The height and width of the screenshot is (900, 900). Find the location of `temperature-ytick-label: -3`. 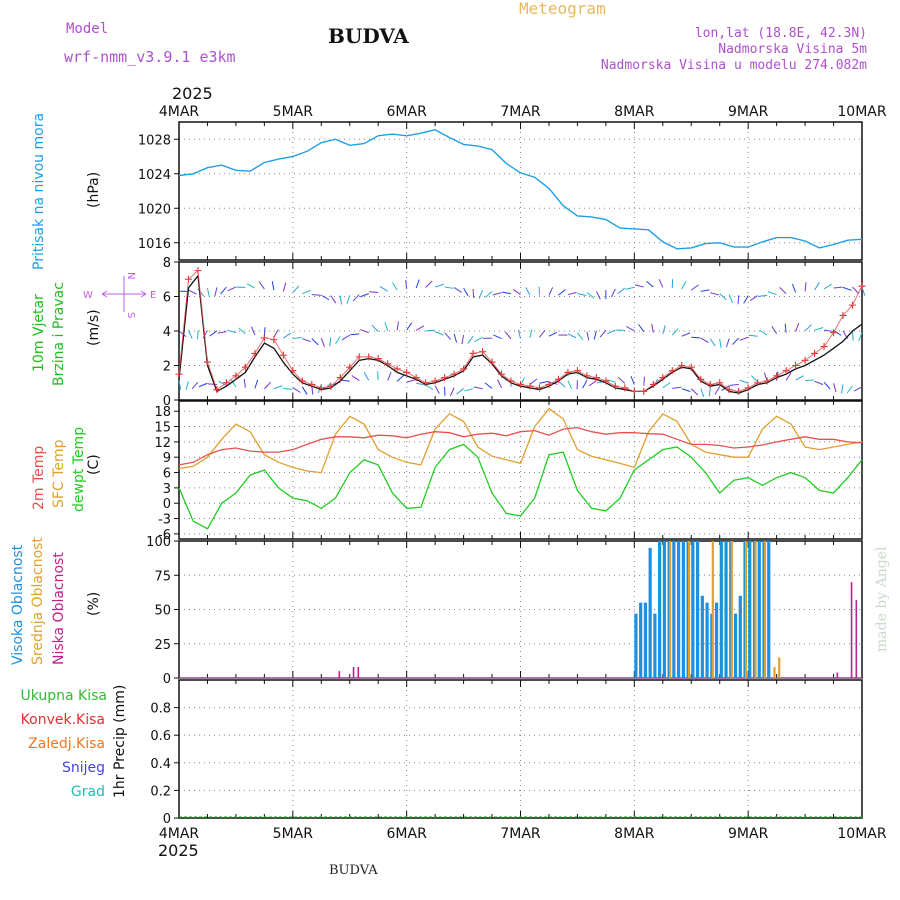

temperature-ytick-label: -3 is located at coordinates (164, 520).